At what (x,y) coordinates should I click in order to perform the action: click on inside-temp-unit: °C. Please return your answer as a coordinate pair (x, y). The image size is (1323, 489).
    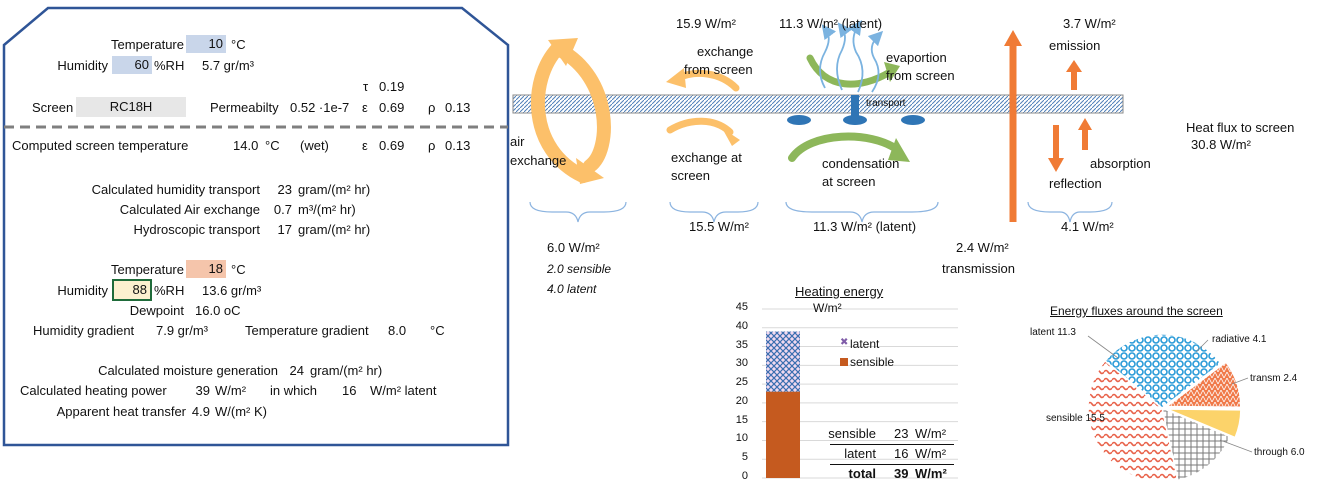
    Looking at the image, I should click on (238, 269).